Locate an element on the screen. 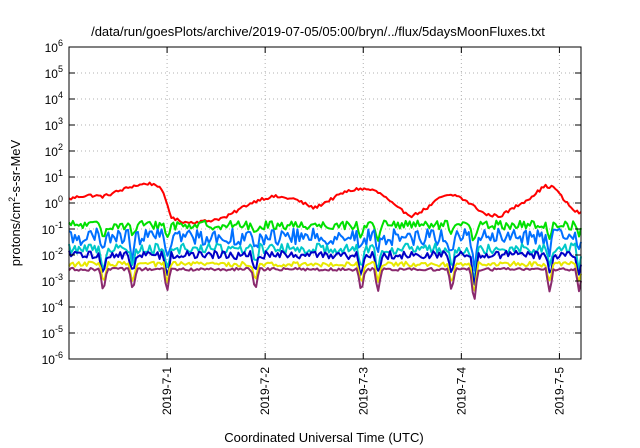 This screenshot has width=640, height=448. y-axis-label: protons/cm2-s-sr-MeV is located at coordinates (15, 202).